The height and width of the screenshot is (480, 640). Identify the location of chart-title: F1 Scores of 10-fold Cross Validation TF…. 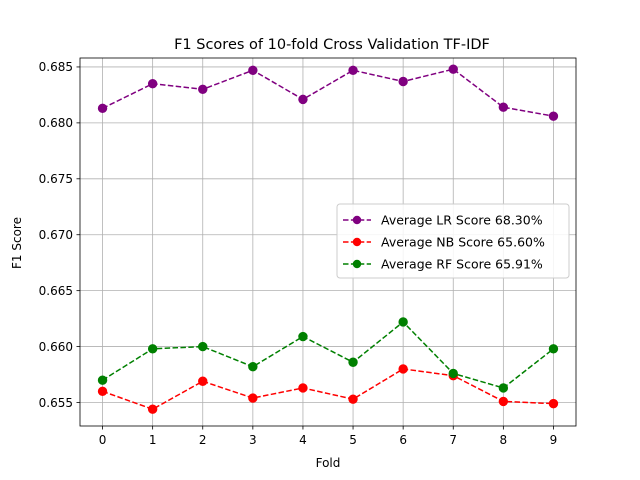
(332, 45).